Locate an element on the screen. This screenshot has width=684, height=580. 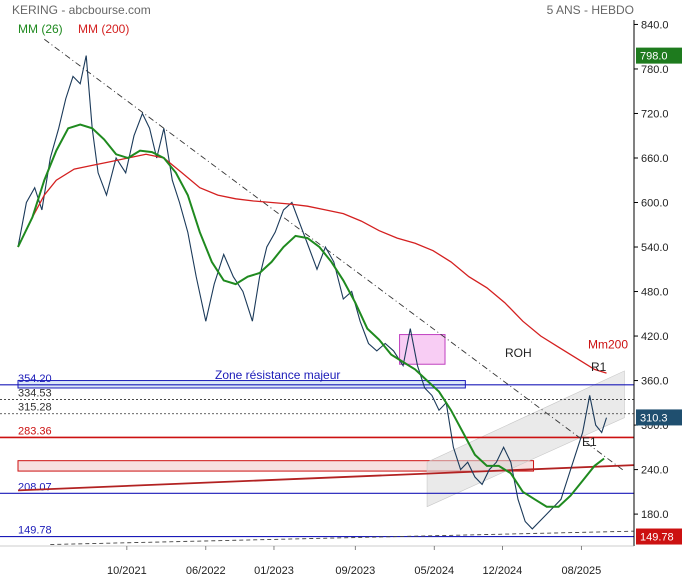
level-label-208-07: 208.07 is located at coordinates (35, 487).